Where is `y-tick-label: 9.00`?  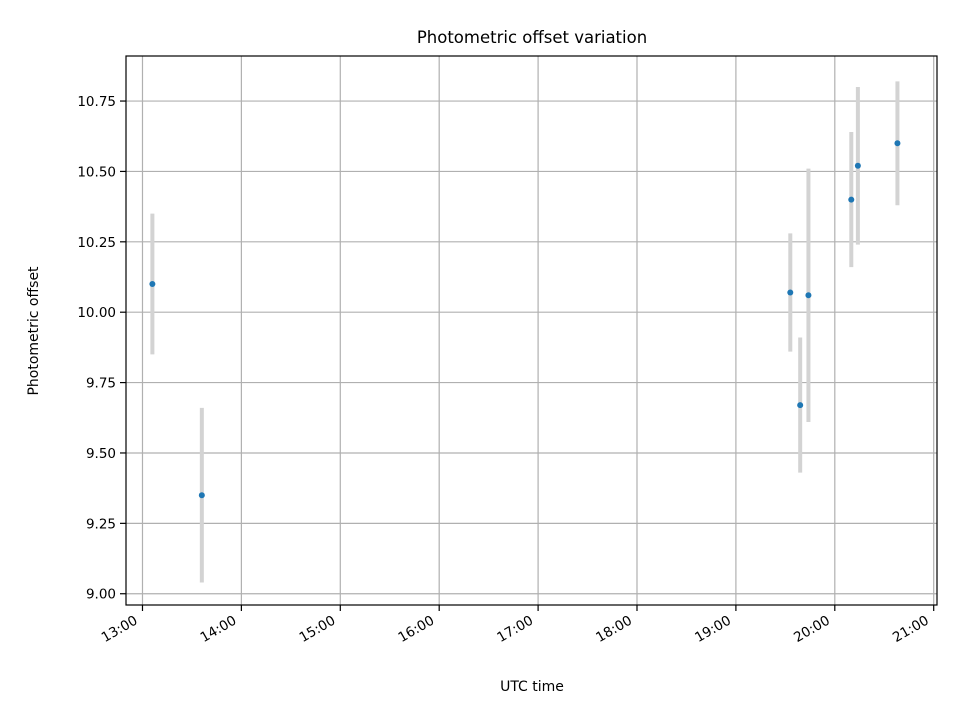 y-tick-label: 9.00 is located at coordinates (101, 595).